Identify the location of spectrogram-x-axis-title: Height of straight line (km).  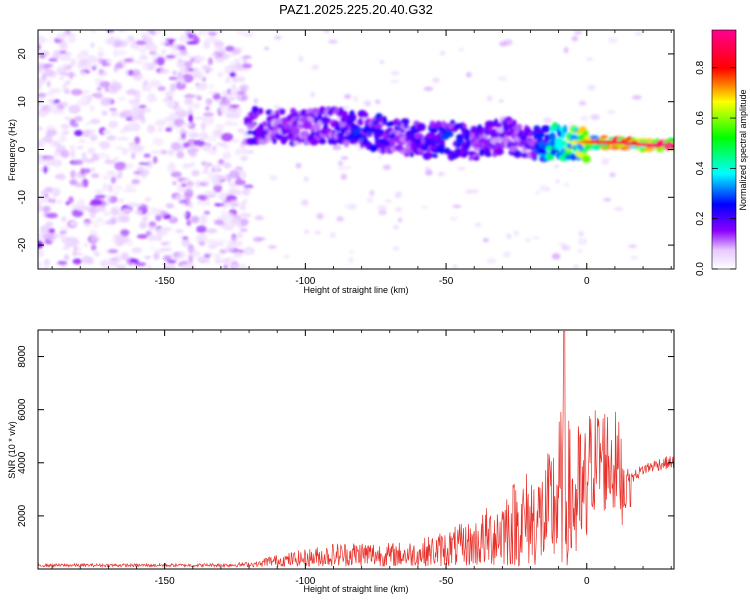
(355, 290).